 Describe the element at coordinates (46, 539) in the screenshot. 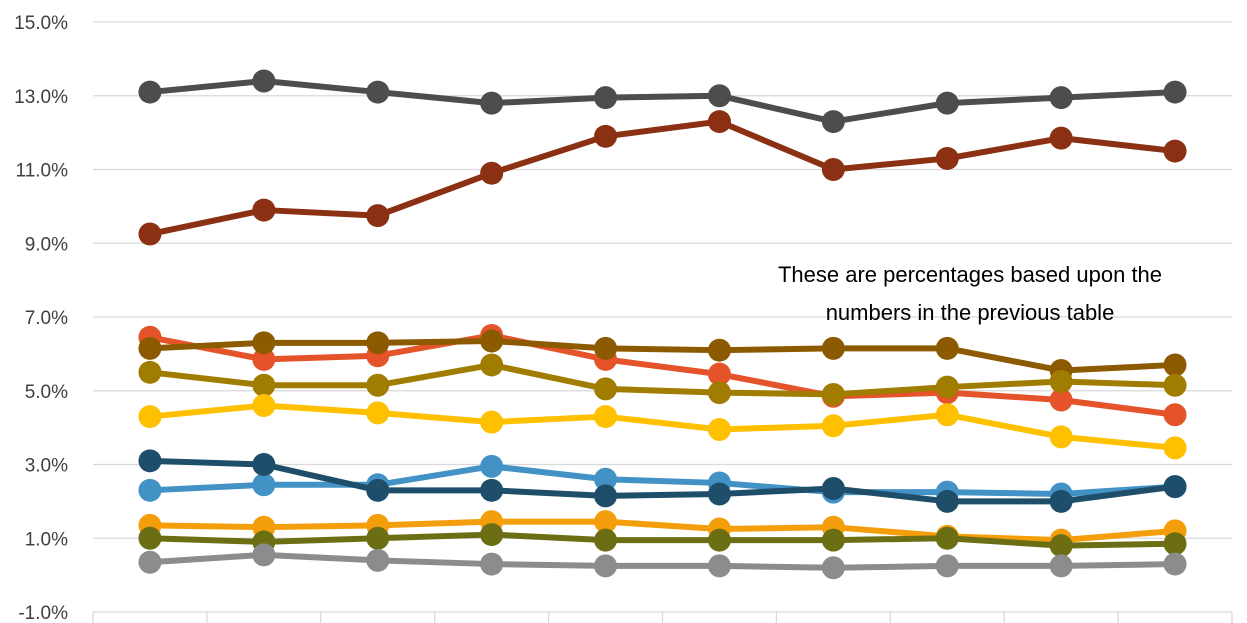

I see `y-tick-label: 1.0%` at that location.